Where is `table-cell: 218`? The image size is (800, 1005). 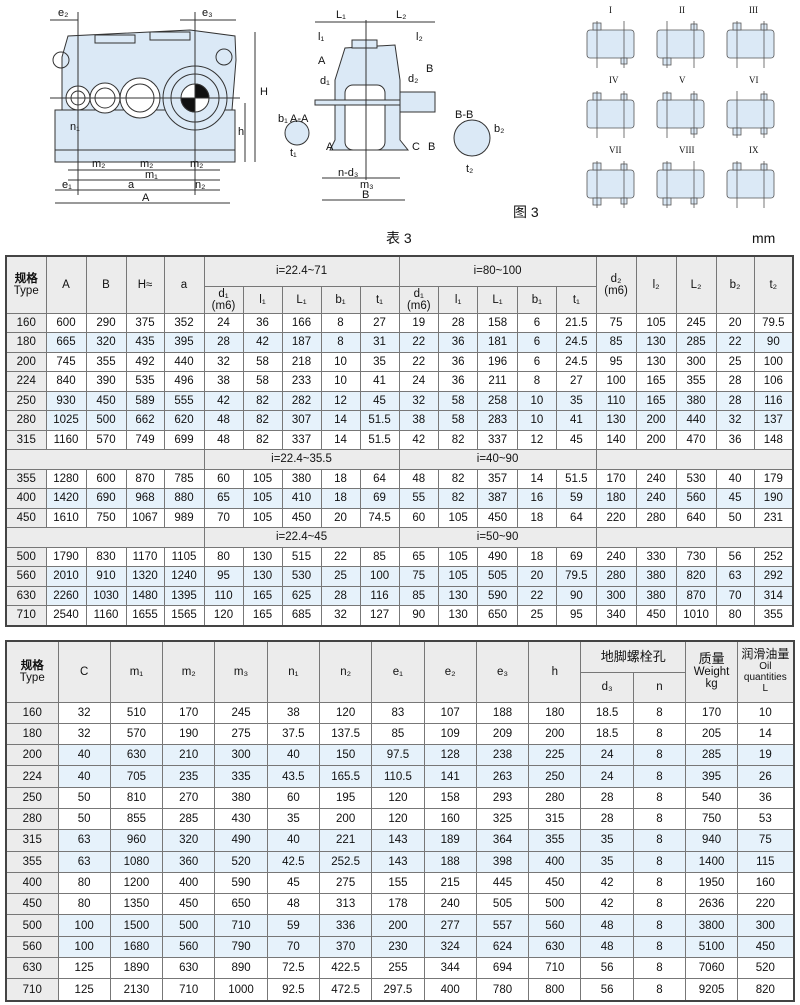
table-cell: 218 is located at coordinates (301, 361).